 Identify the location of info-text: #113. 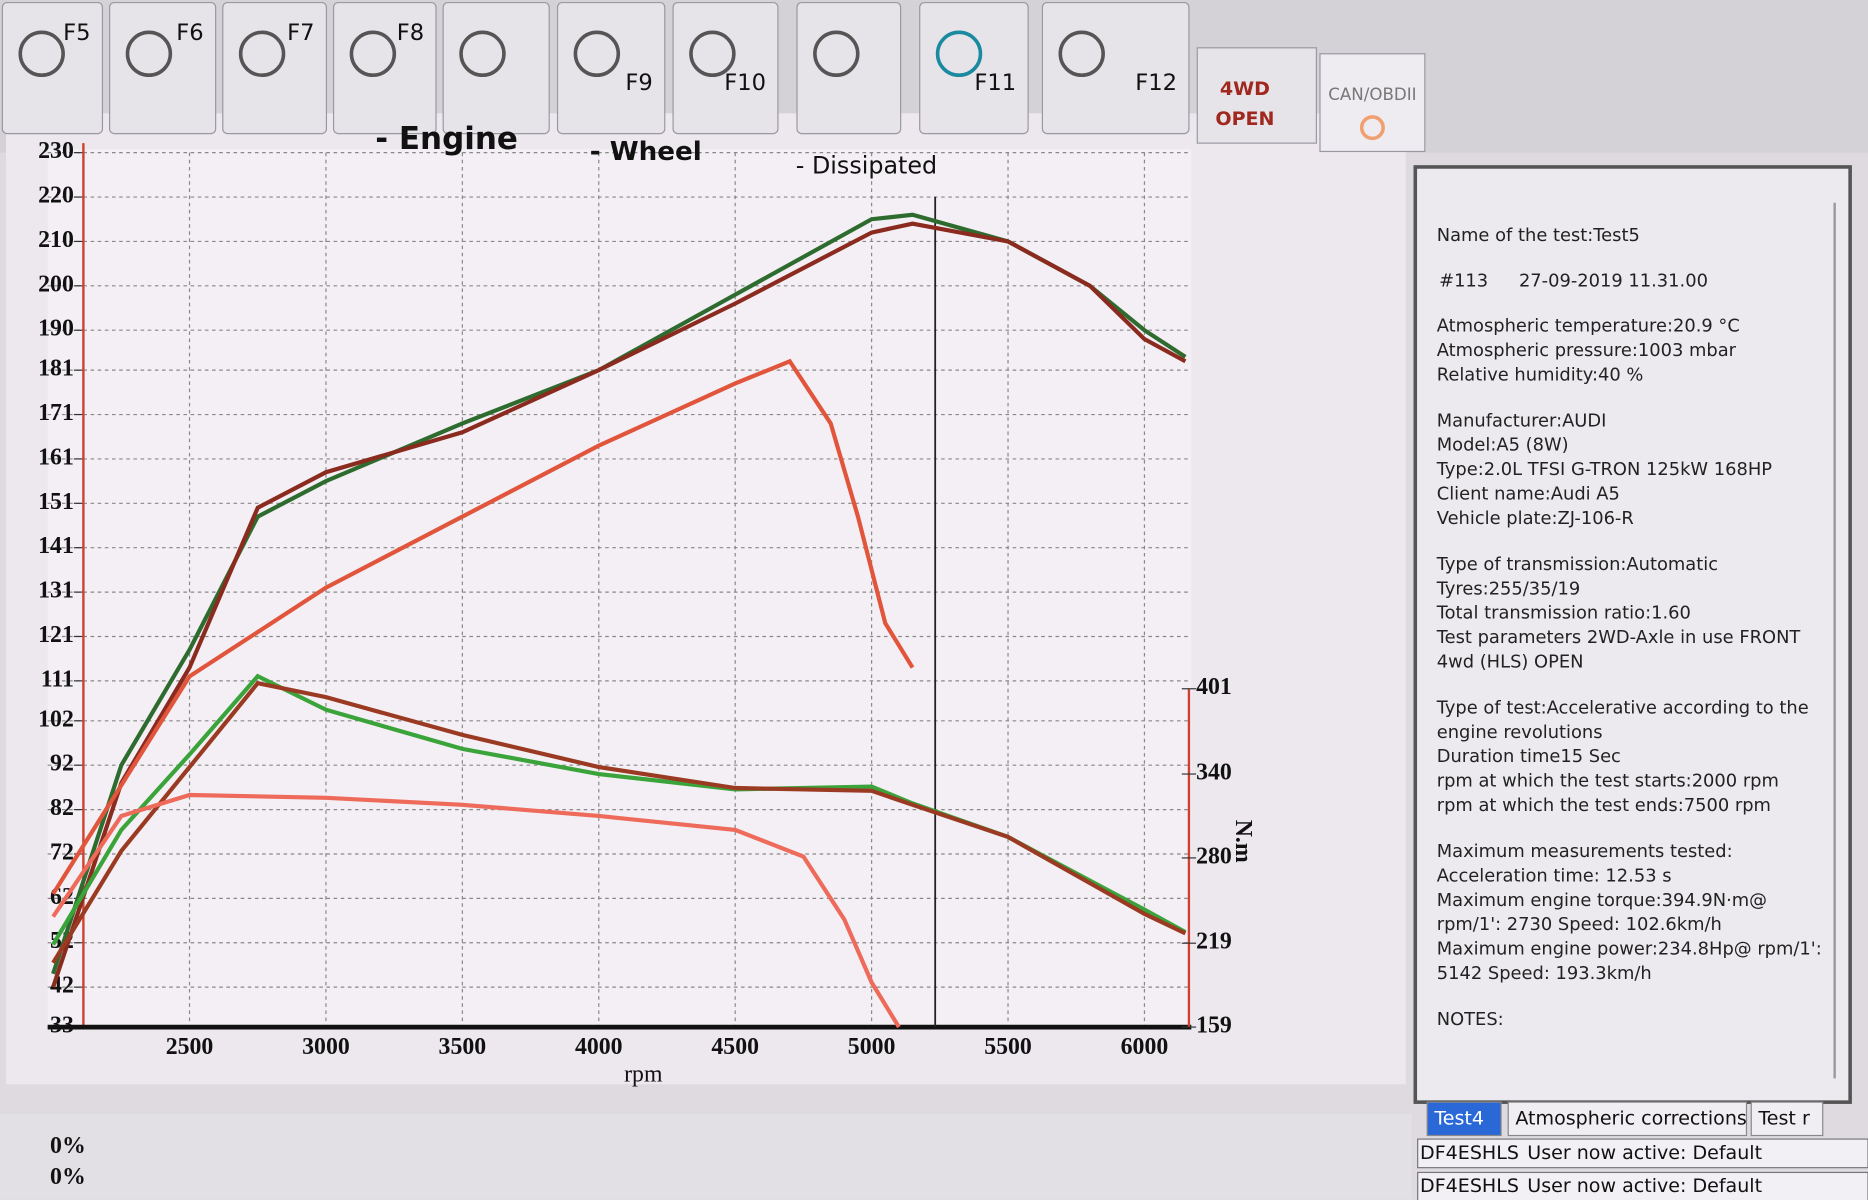
(1463, 280).